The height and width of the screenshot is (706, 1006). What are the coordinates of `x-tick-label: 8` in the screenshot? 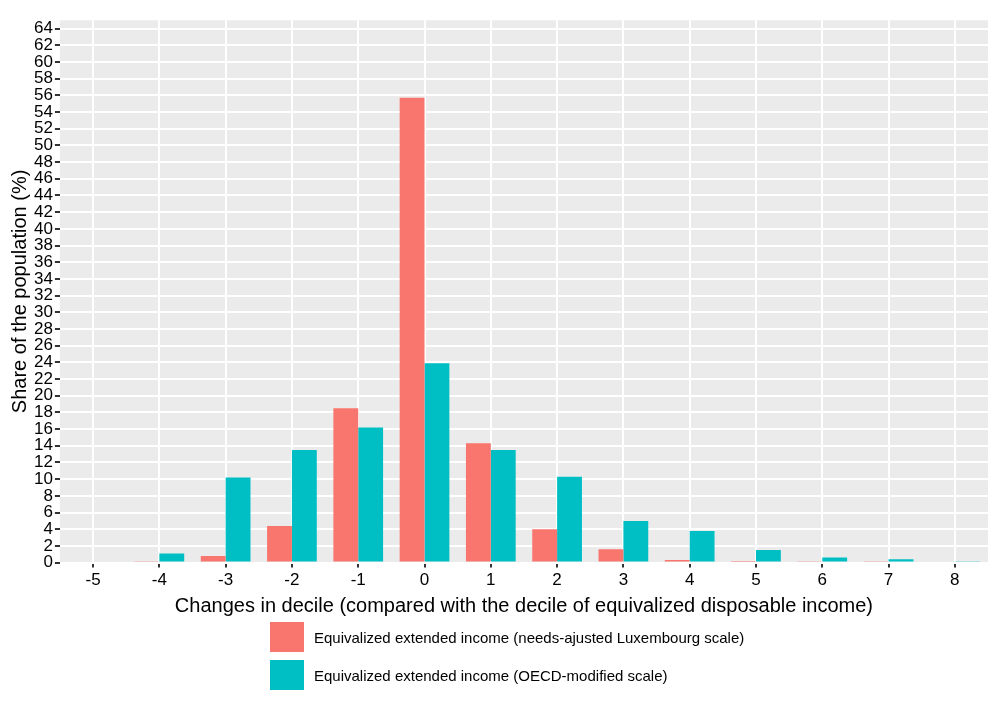 It's located at (955, 580).